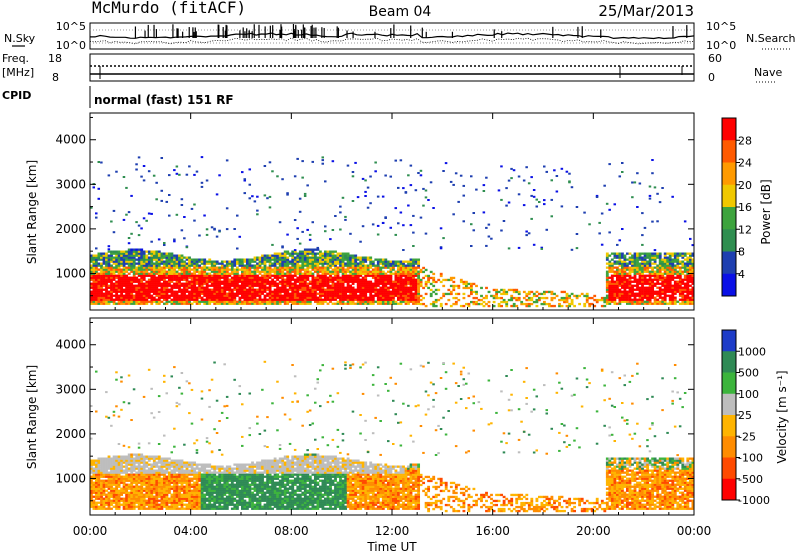 The width and height of the screenshot is (800, 554). I want to click on colorbar-tick-label: 20, so click(745, 185).